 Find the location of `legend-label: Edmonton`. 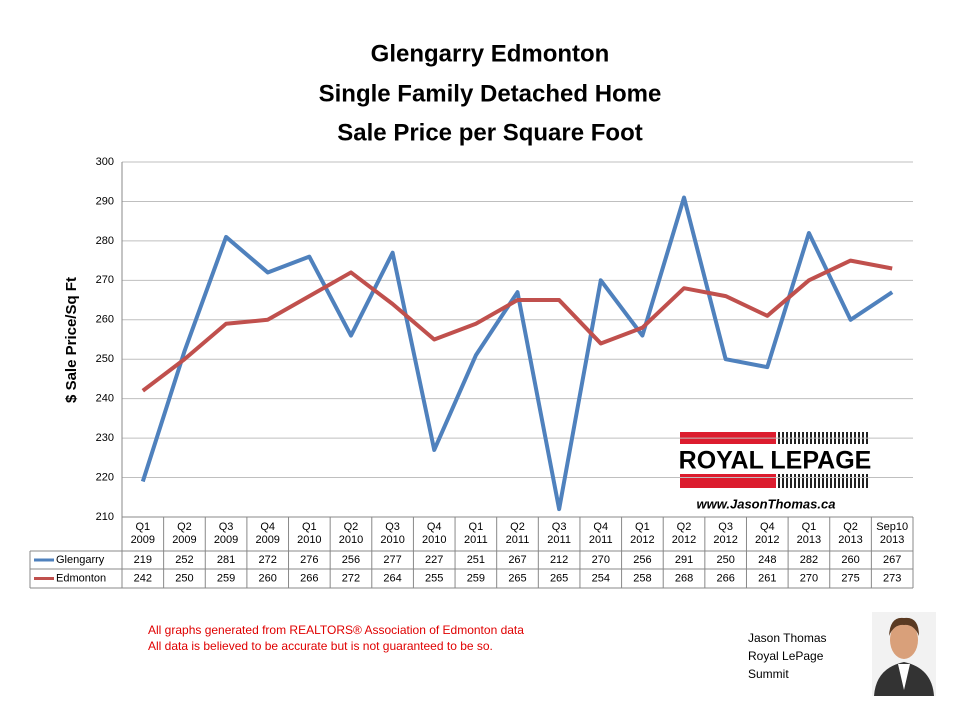

legend-label: Edmonton is located at coordinates (81, 578).